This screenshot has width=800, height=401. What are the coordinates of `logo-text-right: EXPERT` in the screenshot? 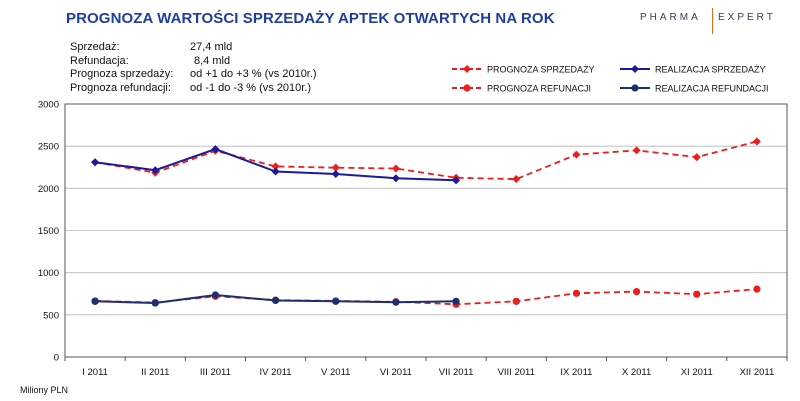 It's located at (747, 17).